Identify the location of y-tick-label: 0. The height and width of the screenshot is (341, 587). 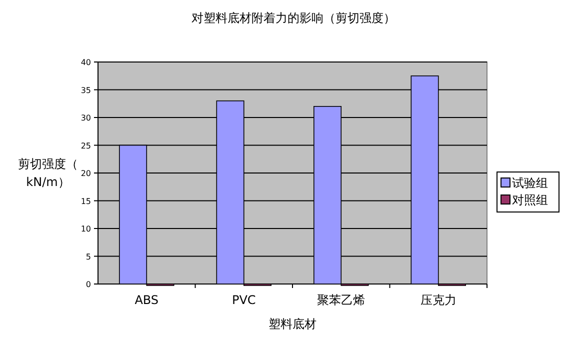
(88, 284).